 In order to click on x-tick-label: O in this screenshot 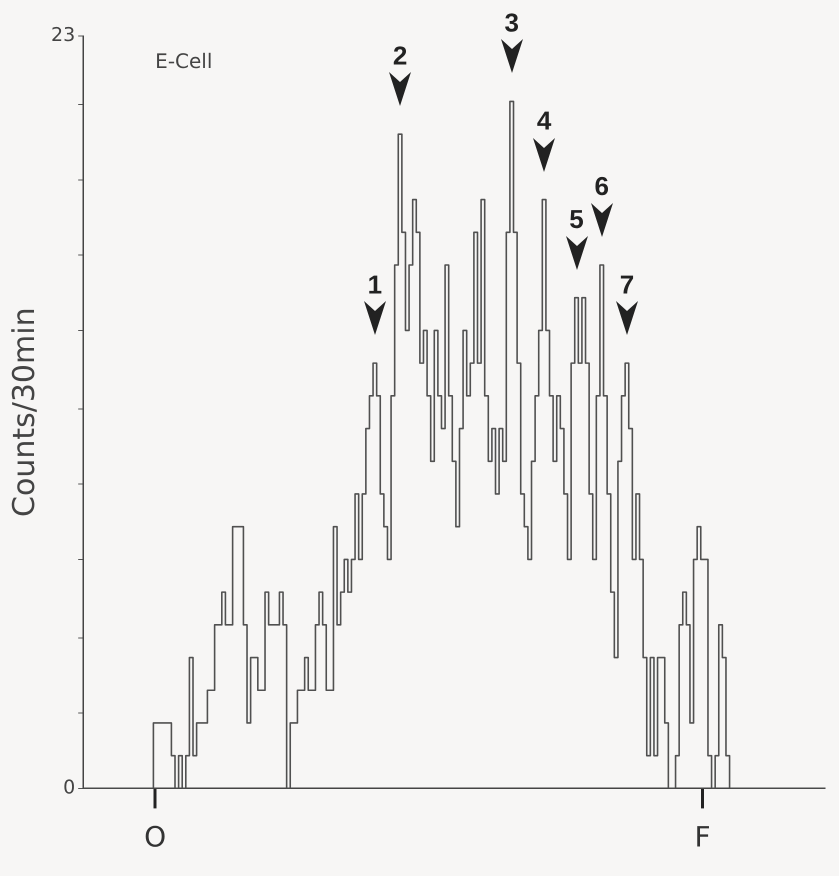, I will do `click(155, 837)`.